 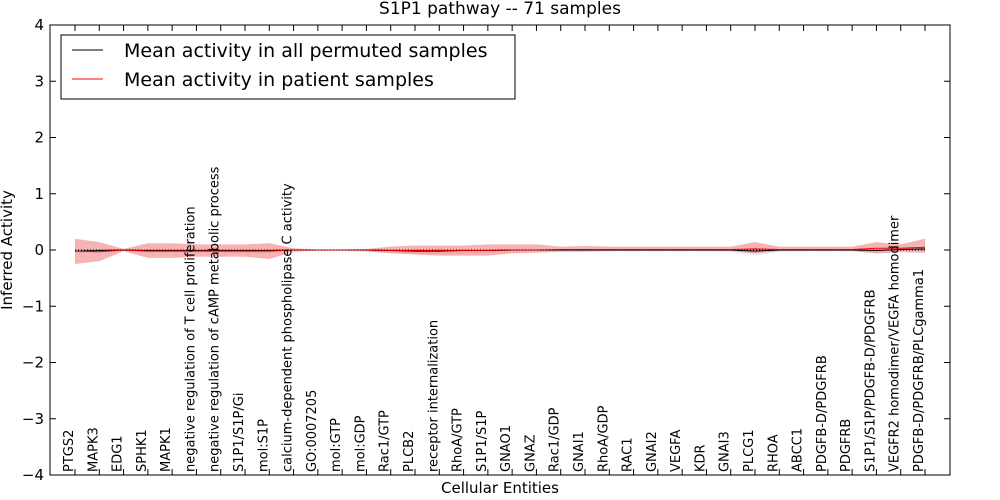 What do you see at coordinates (93, 449) in the screenshot?
I see `x-tick-label: MAPK3` at bounding box center [93, 449].